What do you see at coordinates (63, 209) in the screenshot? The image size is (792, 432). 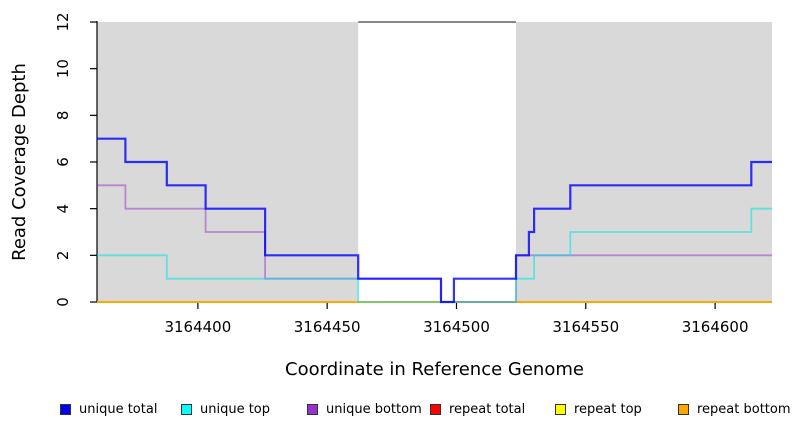 I see `y-tick-label: 4` at bounding box center [63, 209].